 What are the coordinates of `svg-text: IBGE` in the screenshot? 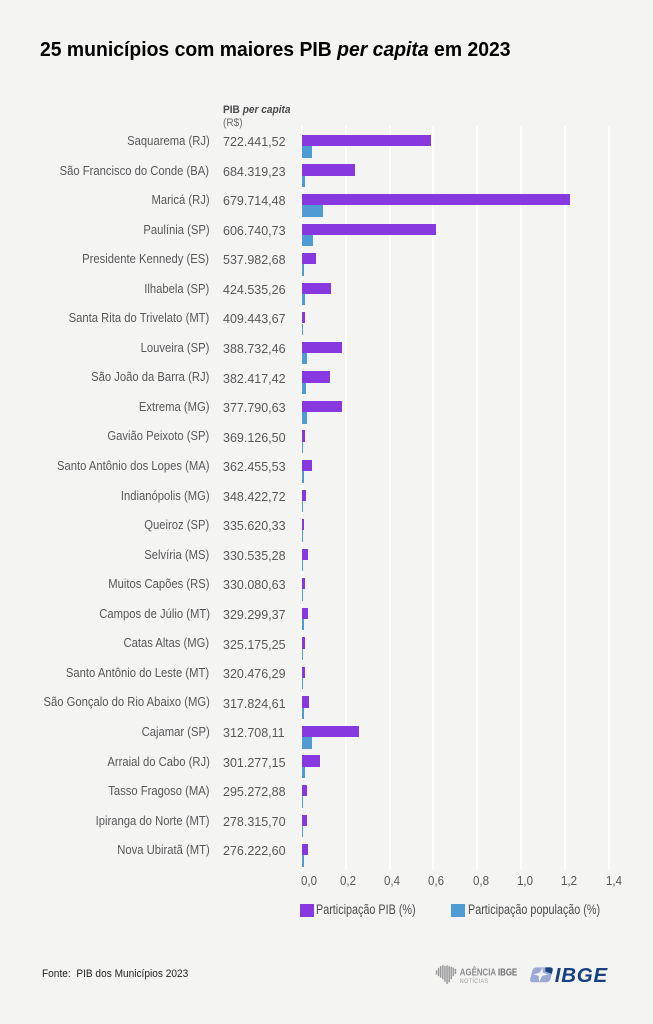 It's located at (582, 975).